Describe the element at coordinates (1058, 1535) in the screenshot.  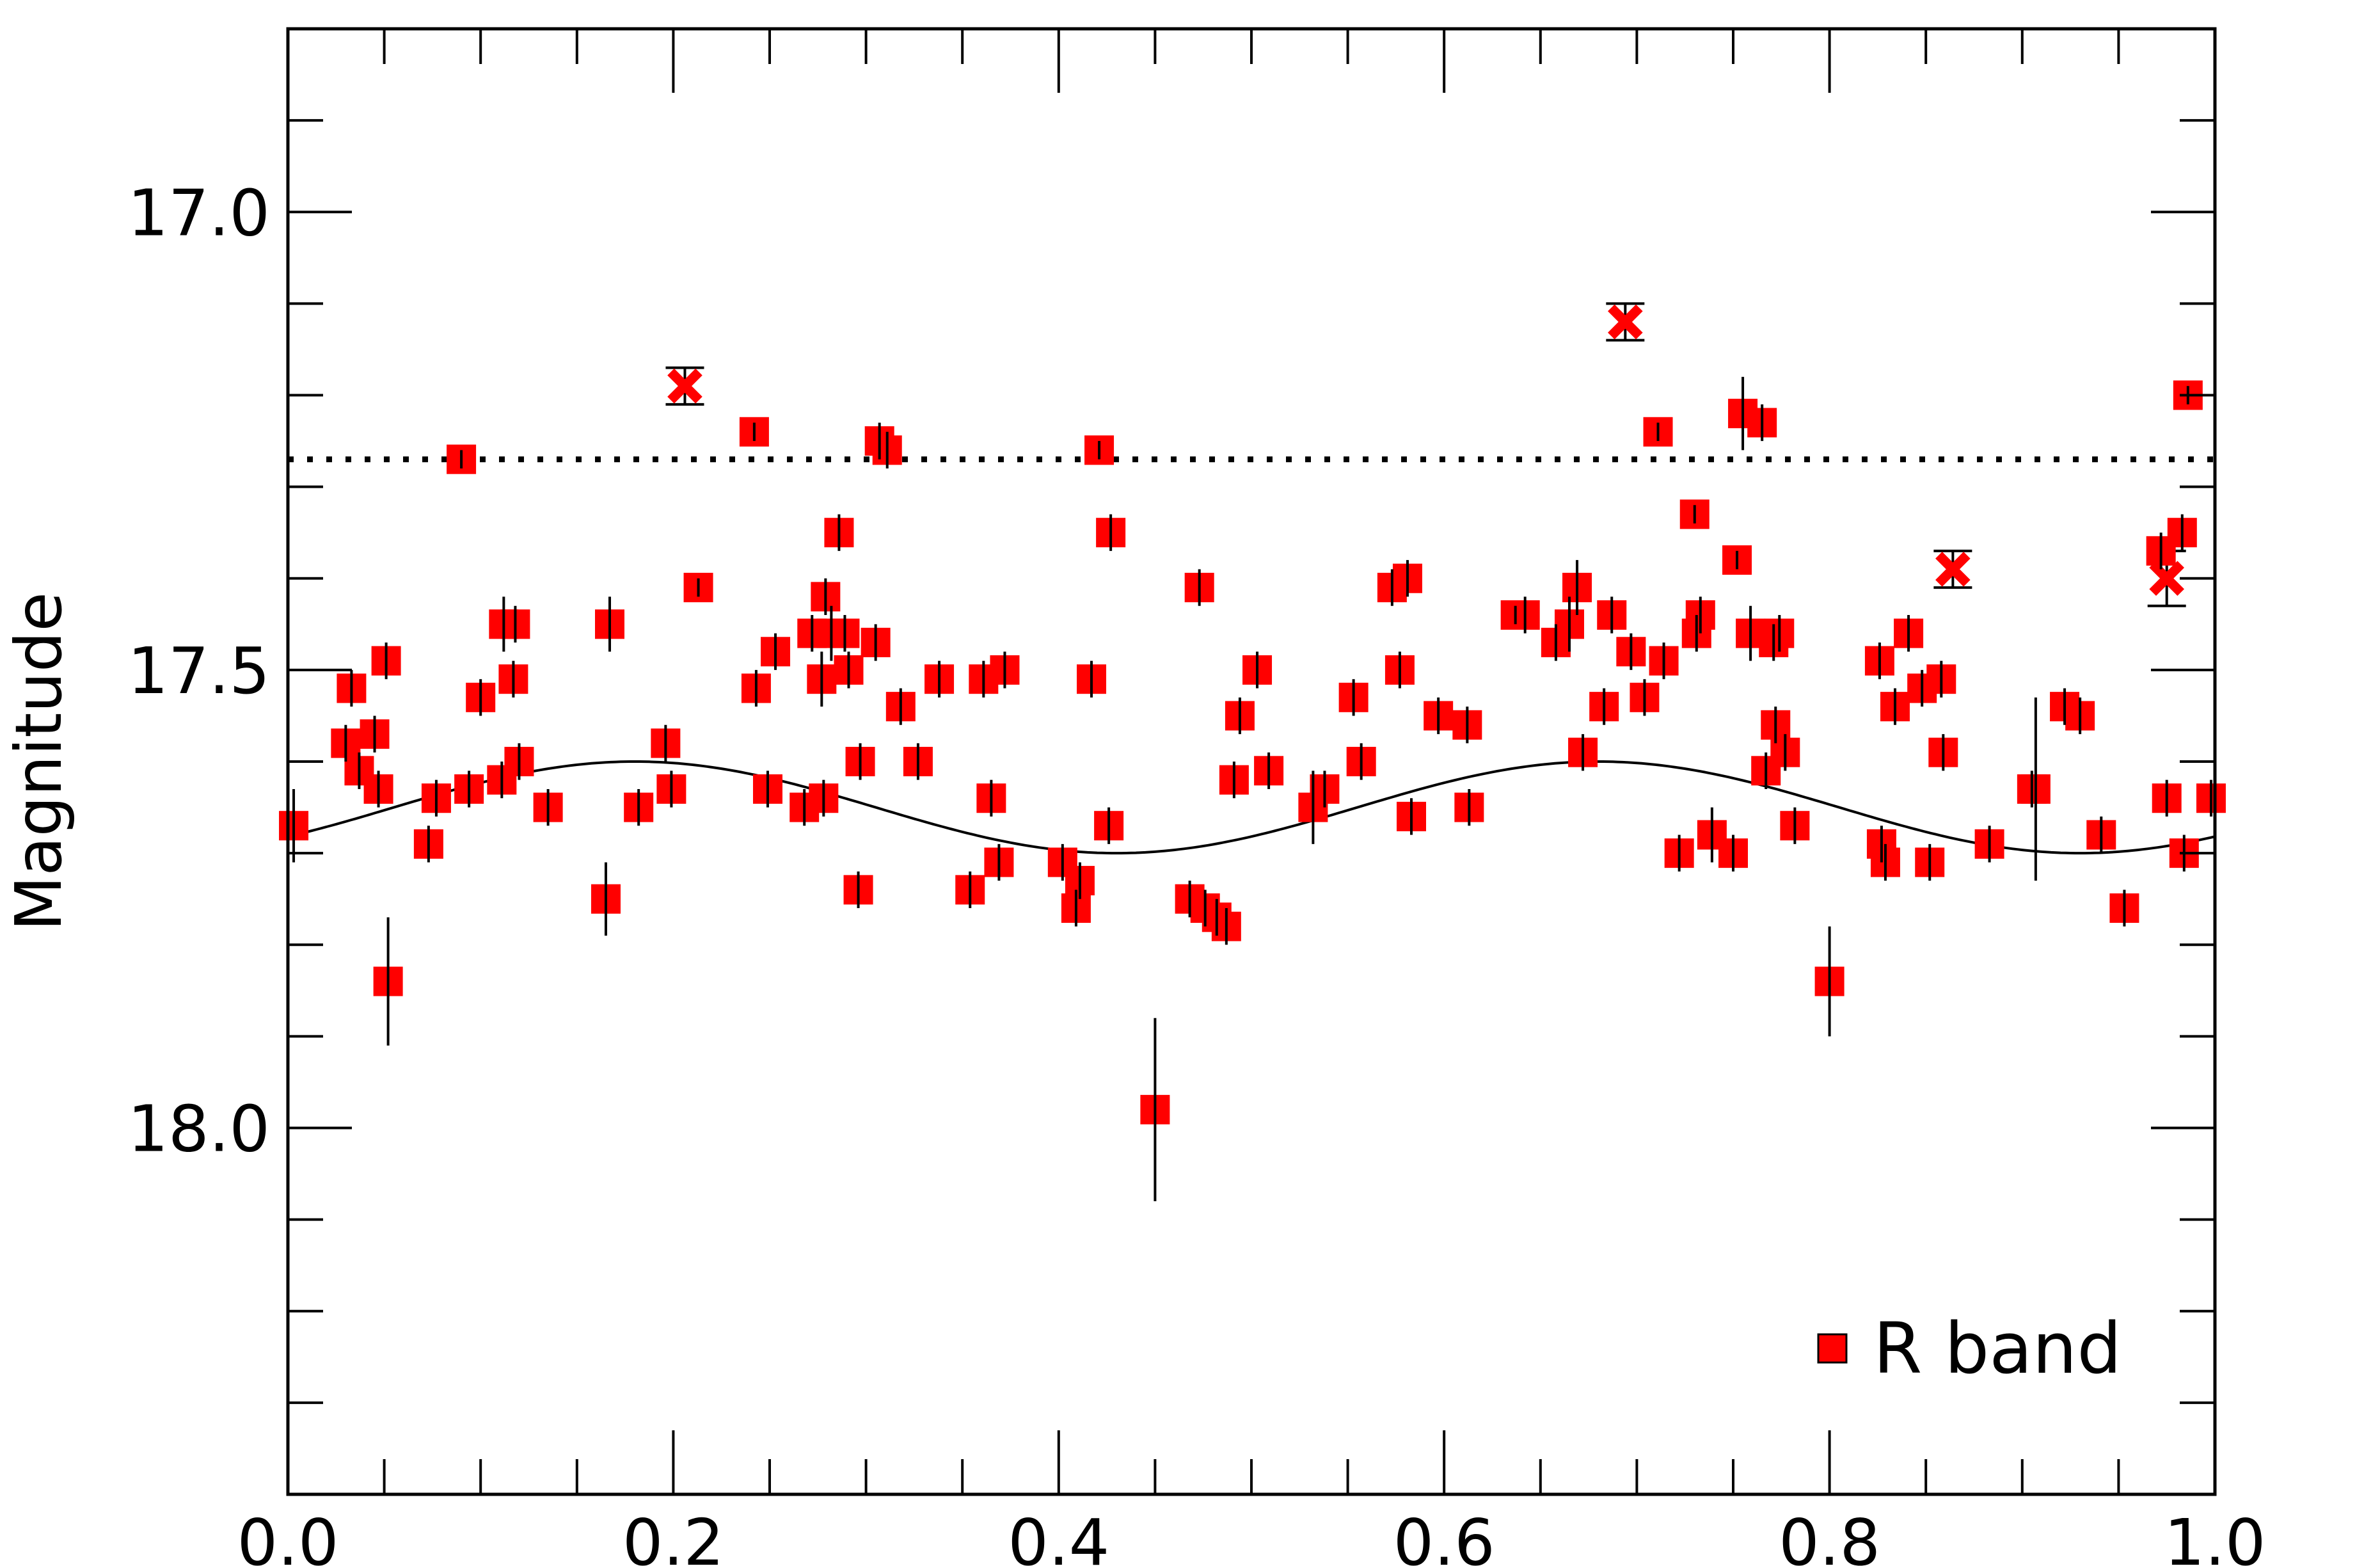
I see `x-tick-label: 0.4` at that location.